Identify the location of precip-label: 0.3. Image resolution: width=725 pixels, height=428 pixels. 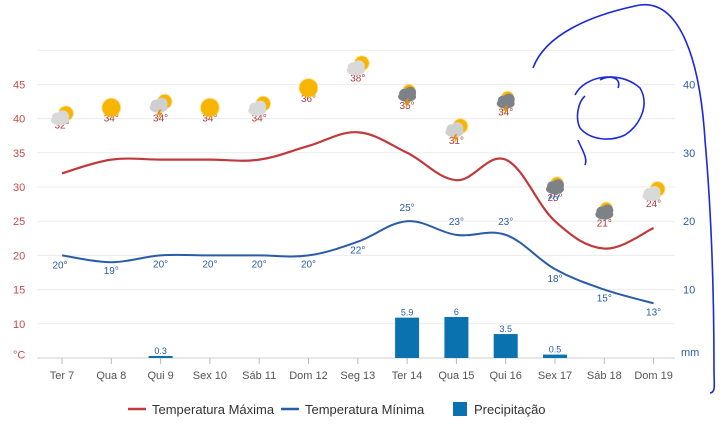
(160, 351).